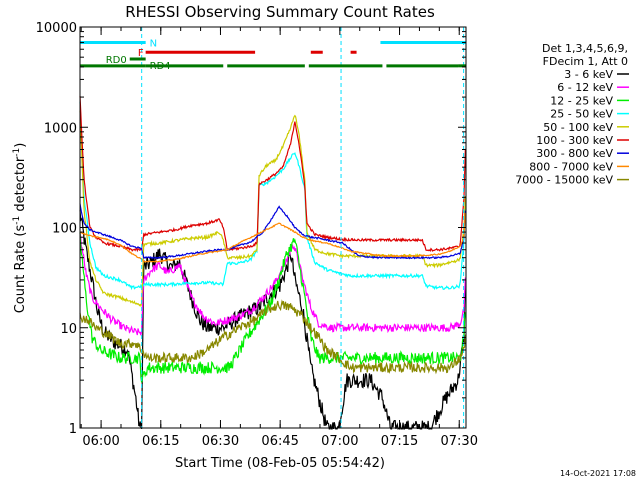  Describe the element at coordinates (160, 441) in the screenshot. I see `x-tick-label: 06:15` at that location.